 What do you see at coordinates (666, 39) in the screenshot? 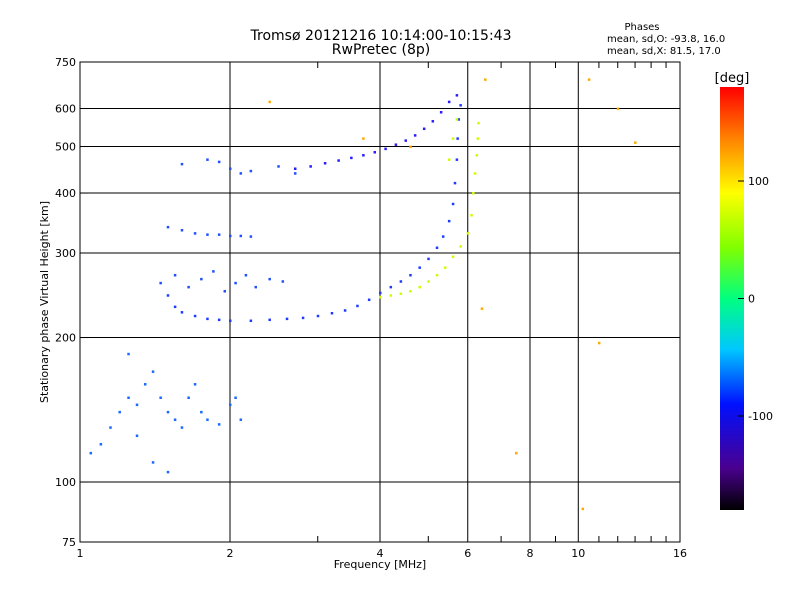
I see `phase-o-stats: mean, sd,O: -93.8, 16.0` at bounding box center [666, 39].